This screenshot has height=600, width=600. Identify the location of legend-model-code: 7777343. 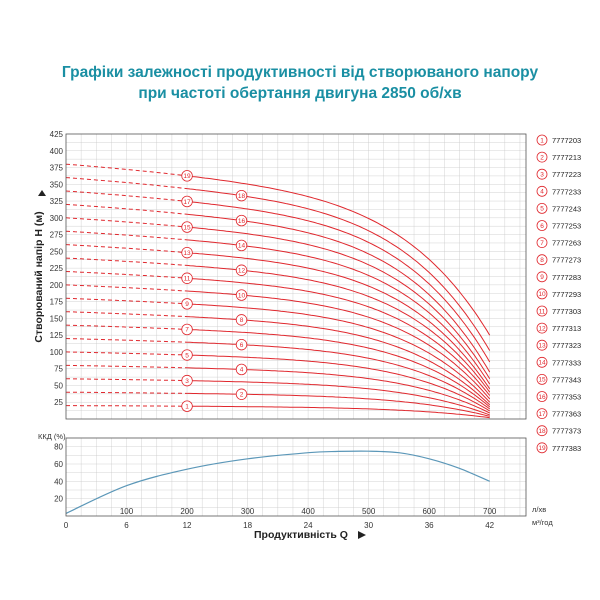
(566, 379).